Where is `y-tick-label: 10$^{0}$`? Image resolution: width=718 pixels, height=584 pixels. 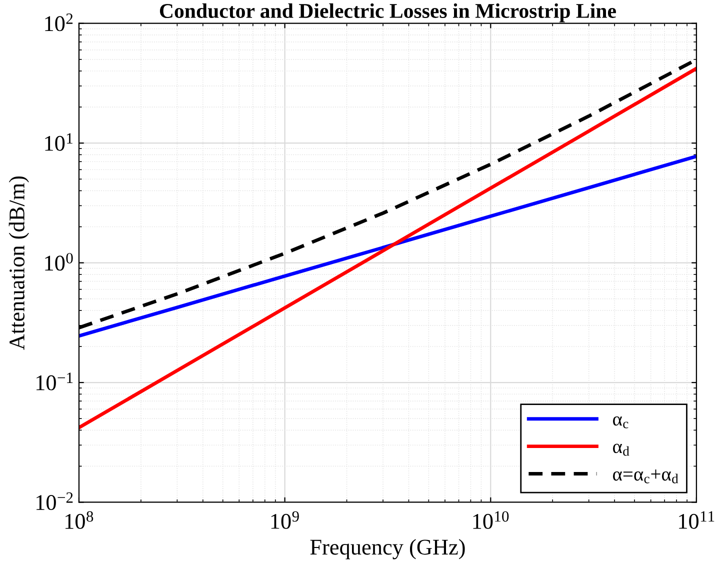 y-tick-label: 10$^{0}$ is located at coordinates (59, 261).